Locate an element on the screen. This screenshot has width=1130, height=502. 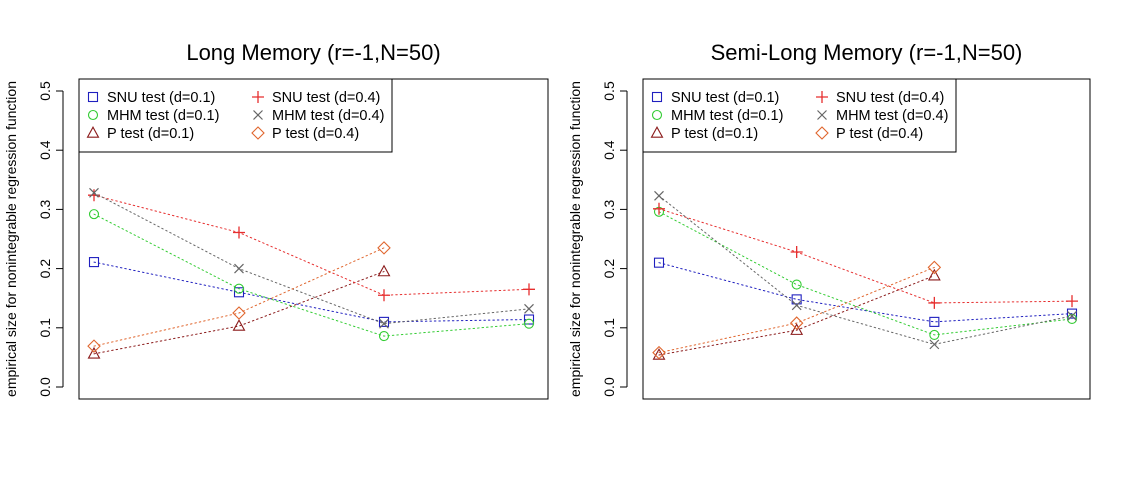
chart-title: Long Memory (r=-1,N=50) is located at coordinates (313, 52).